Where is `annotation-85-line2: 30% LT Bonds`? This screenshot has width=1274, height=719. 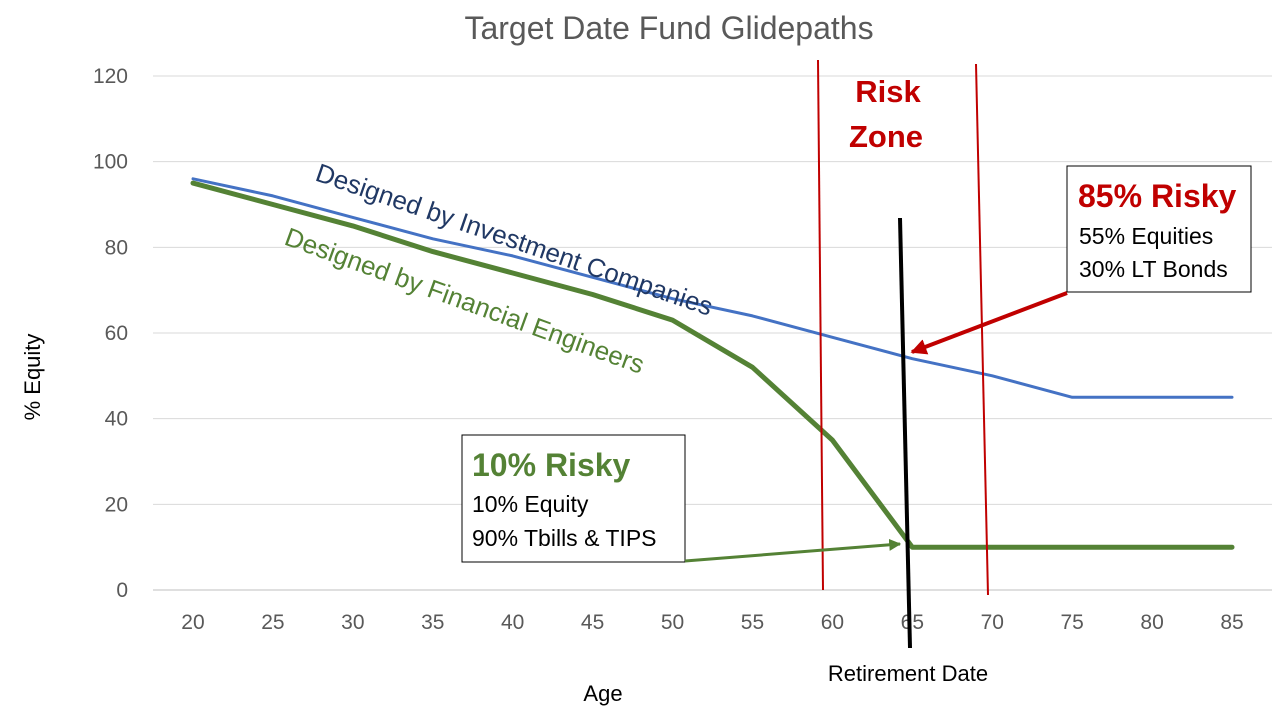 annotation-85-line2: 30% LT Bonds is located at coordinates (1153, 269).